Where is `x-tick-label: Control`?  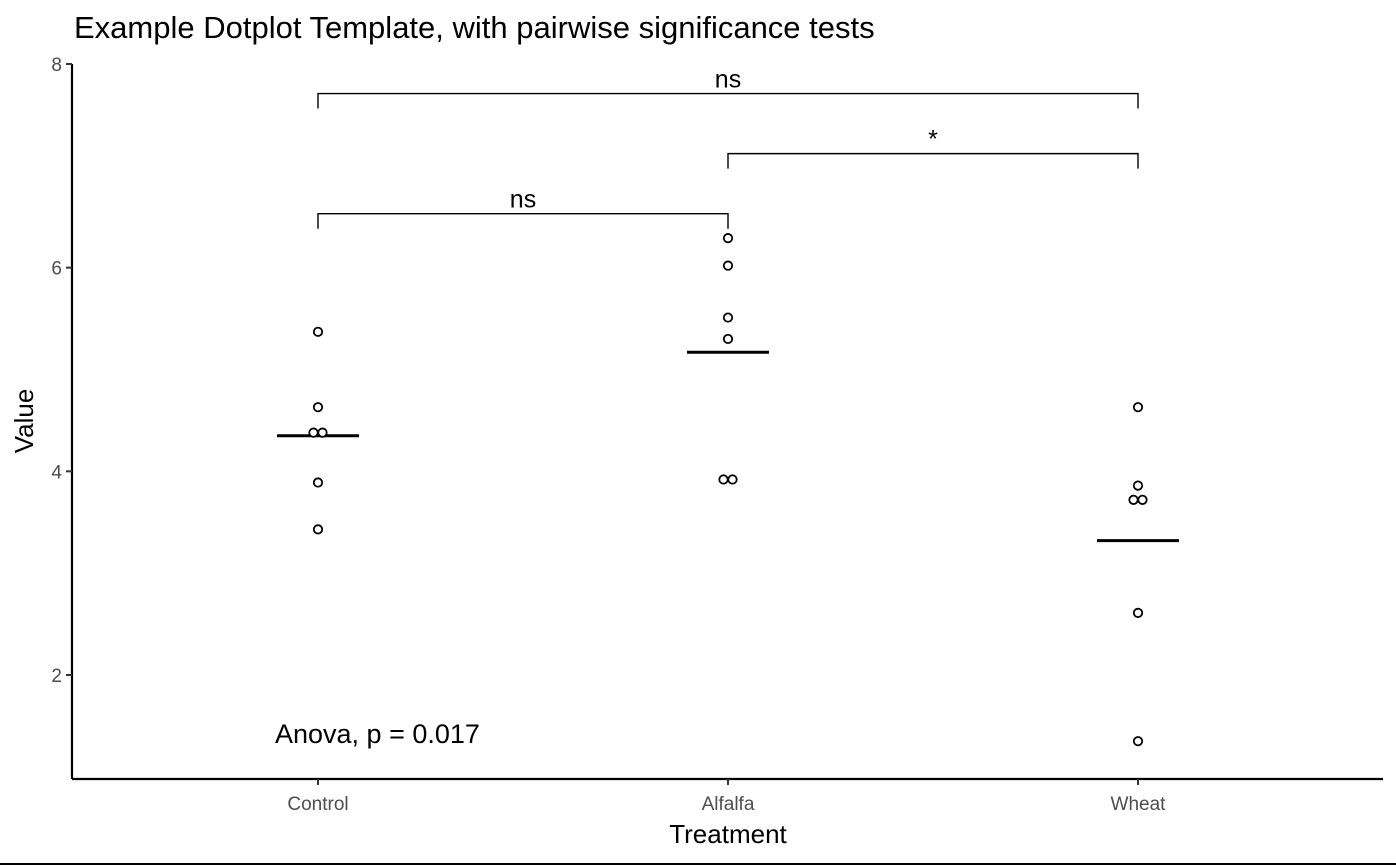 x-tick-label: Control is located at coordinates (317, 804).